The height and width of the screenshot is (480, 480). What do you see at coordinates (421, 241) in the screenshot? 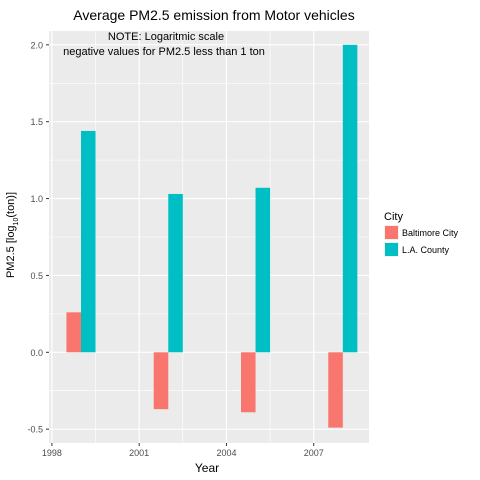
I see `legend-items: Baltimore City L.A. County` at bounding box center [421, 241].